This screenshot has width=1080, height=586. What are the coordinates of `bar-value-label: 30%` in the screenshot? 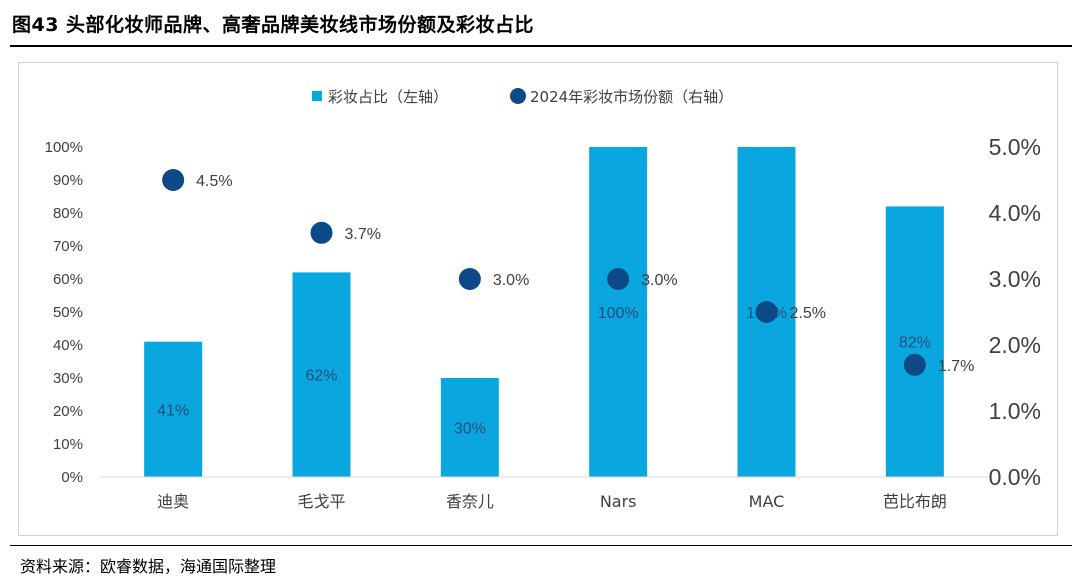 It's located at (470, 429).